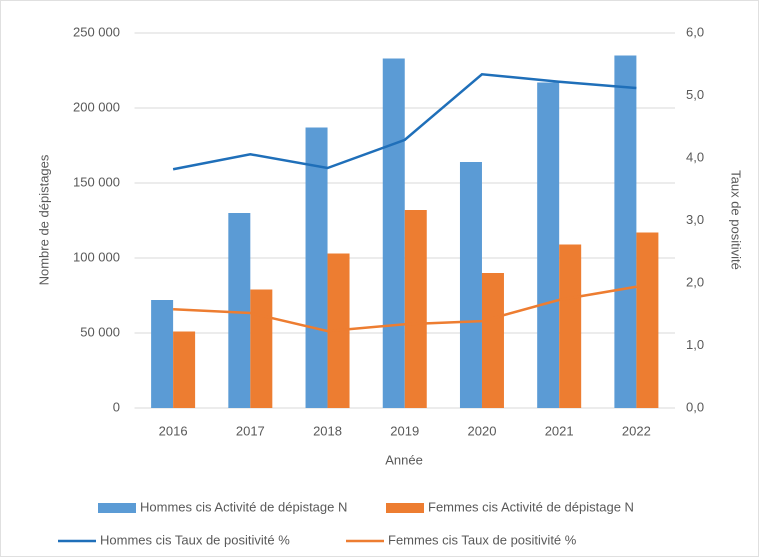 The height and width of the screenshot is (557, 759). What do you see at coordinates (695, 219) in the screenshot?
I see `y2-tick-label: 3,0` at bounding box center [695, 219].